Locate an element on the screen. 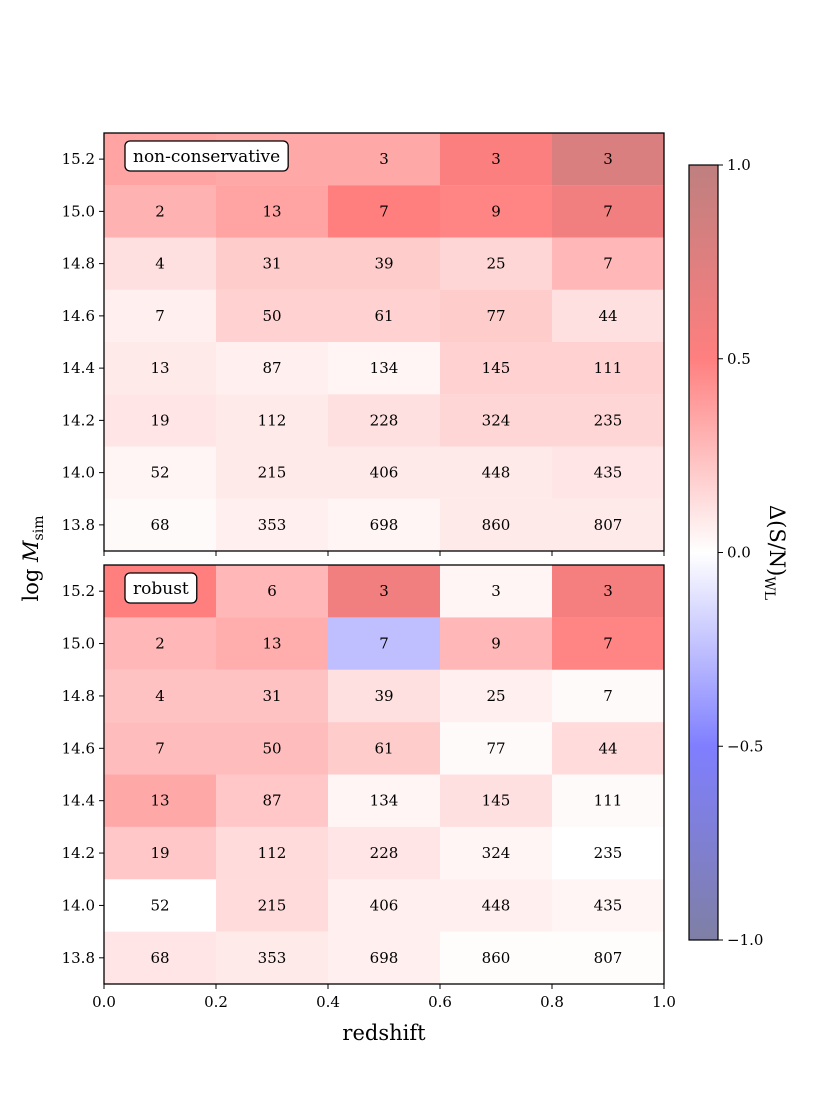  cell-count-label: 435 is located at coordinates (608, 473).